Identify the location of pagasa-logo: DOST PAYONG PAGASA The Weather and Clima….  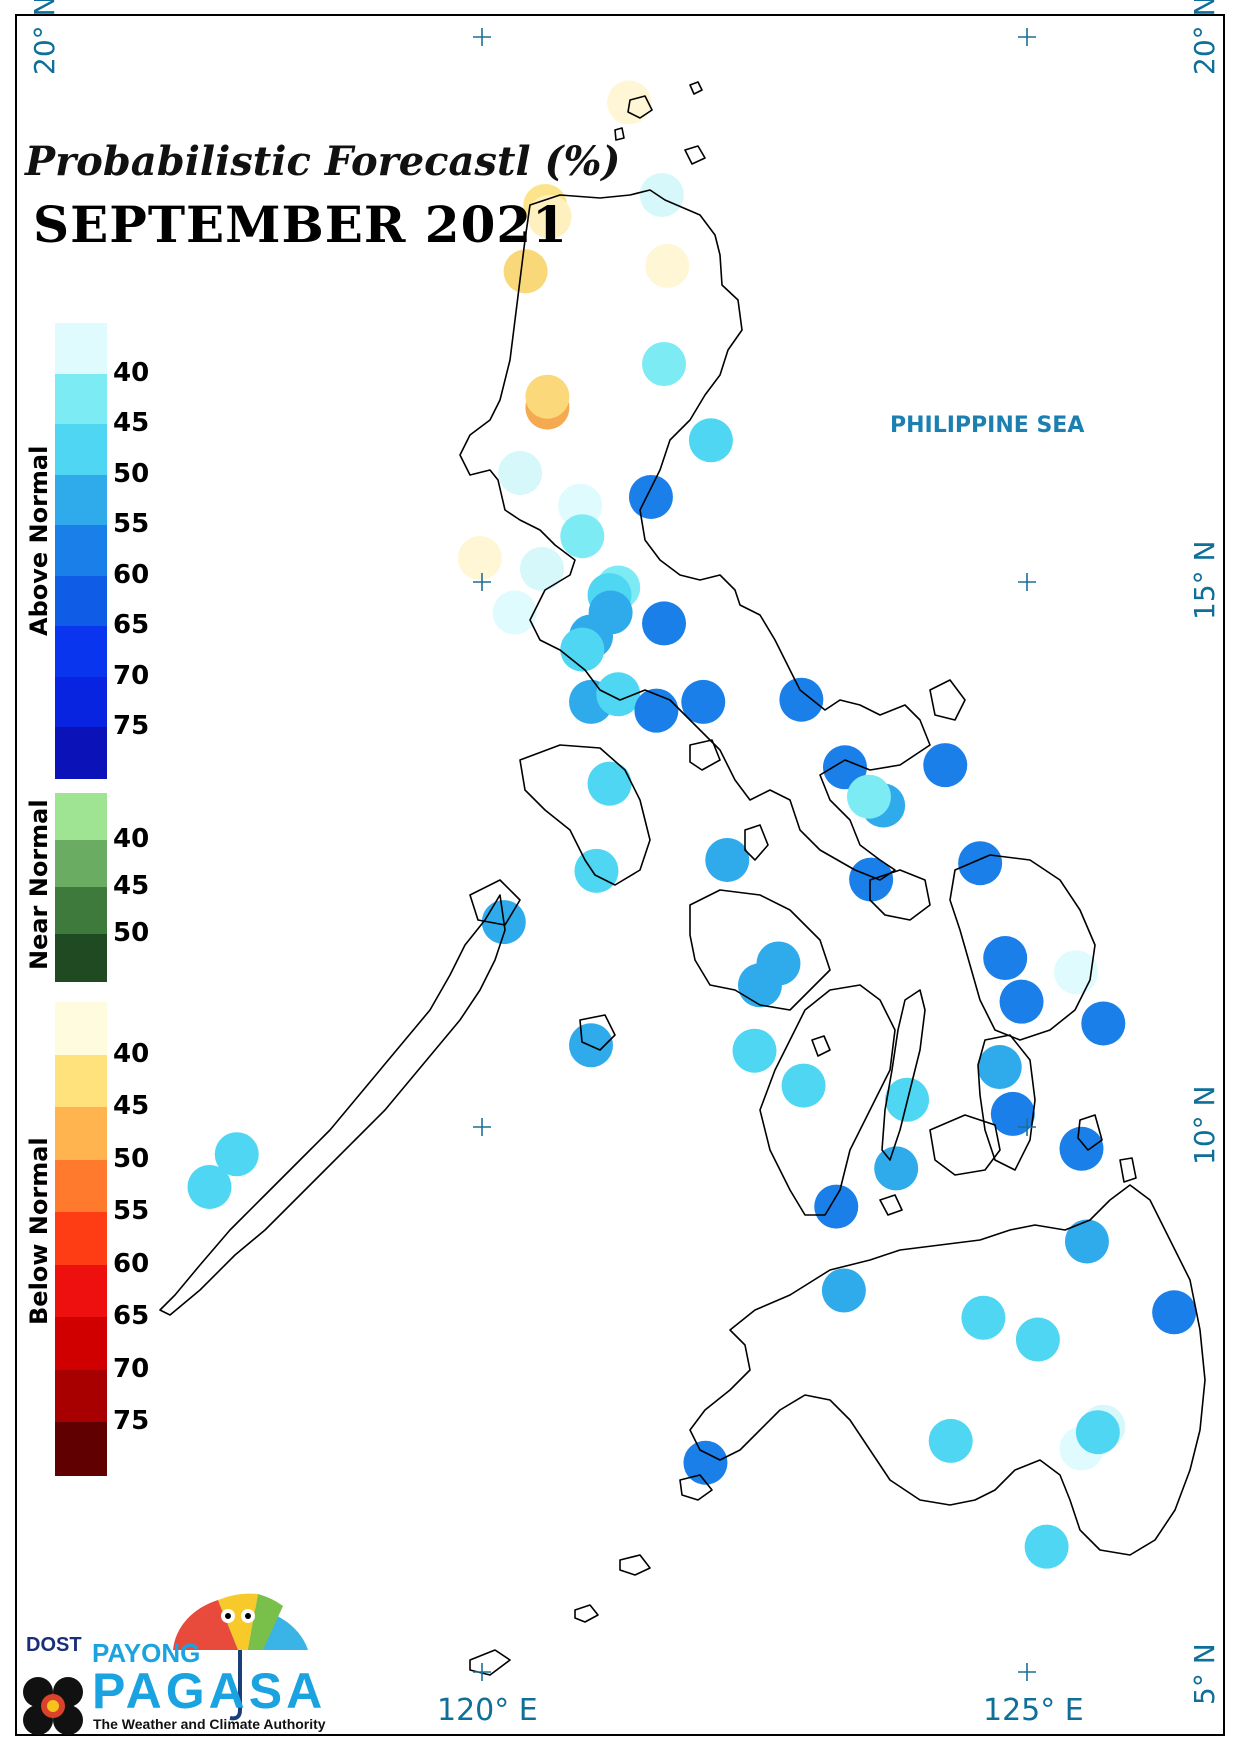
(172, 1658).